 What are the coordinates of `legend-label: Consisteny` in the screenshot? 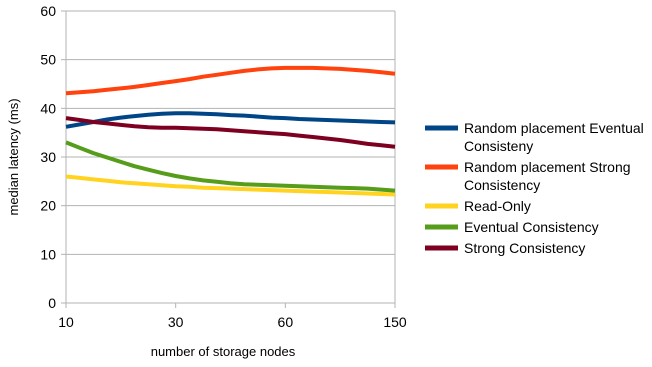 It's located at (498, 146).